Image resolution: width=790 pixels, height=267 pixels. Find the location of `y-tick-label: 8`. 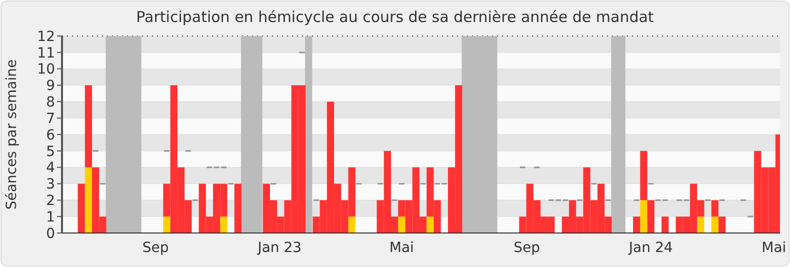

y-tick-label: 8 is located at coordinates (50, 102).